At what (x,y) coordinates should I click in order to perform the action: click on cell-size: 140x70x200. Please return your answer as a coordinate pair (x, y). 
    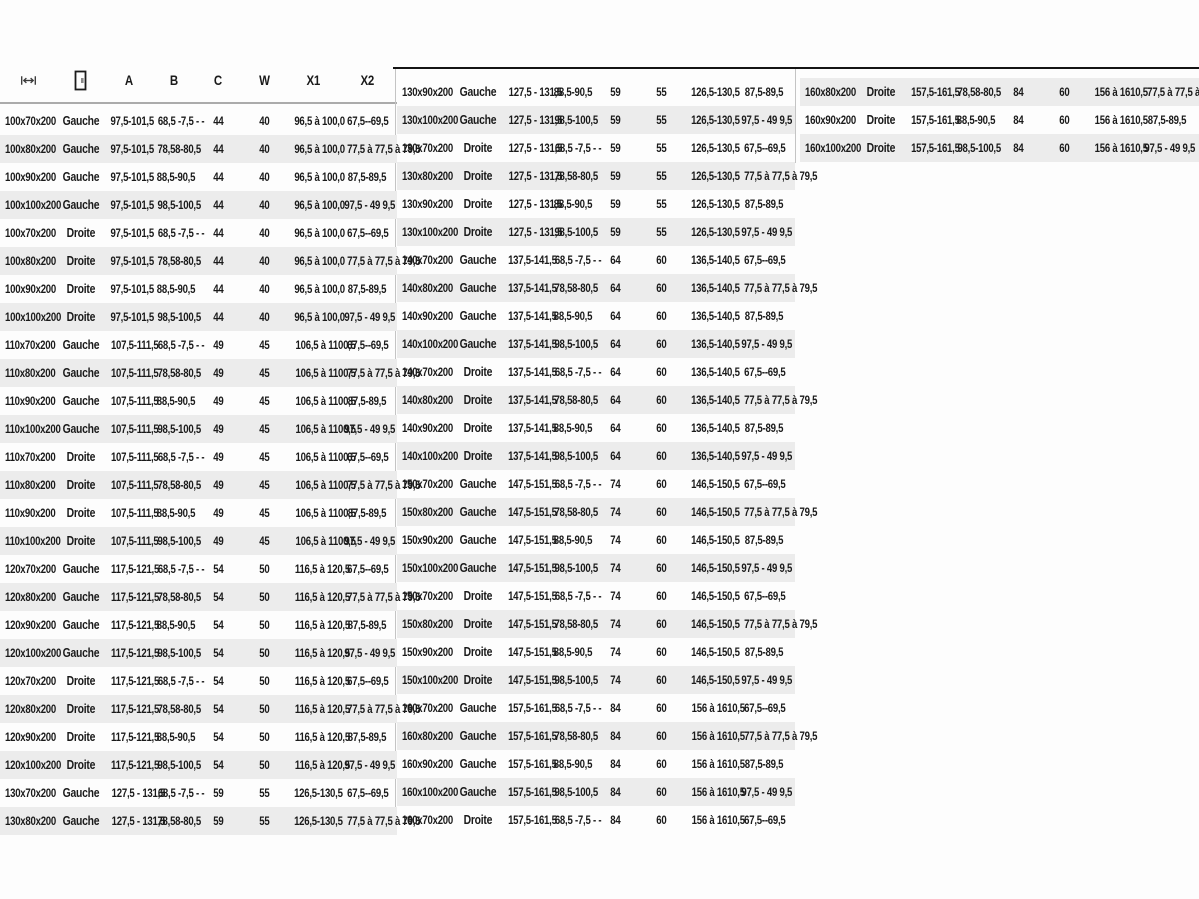
    Looking at the image, I should click on (427, 372).